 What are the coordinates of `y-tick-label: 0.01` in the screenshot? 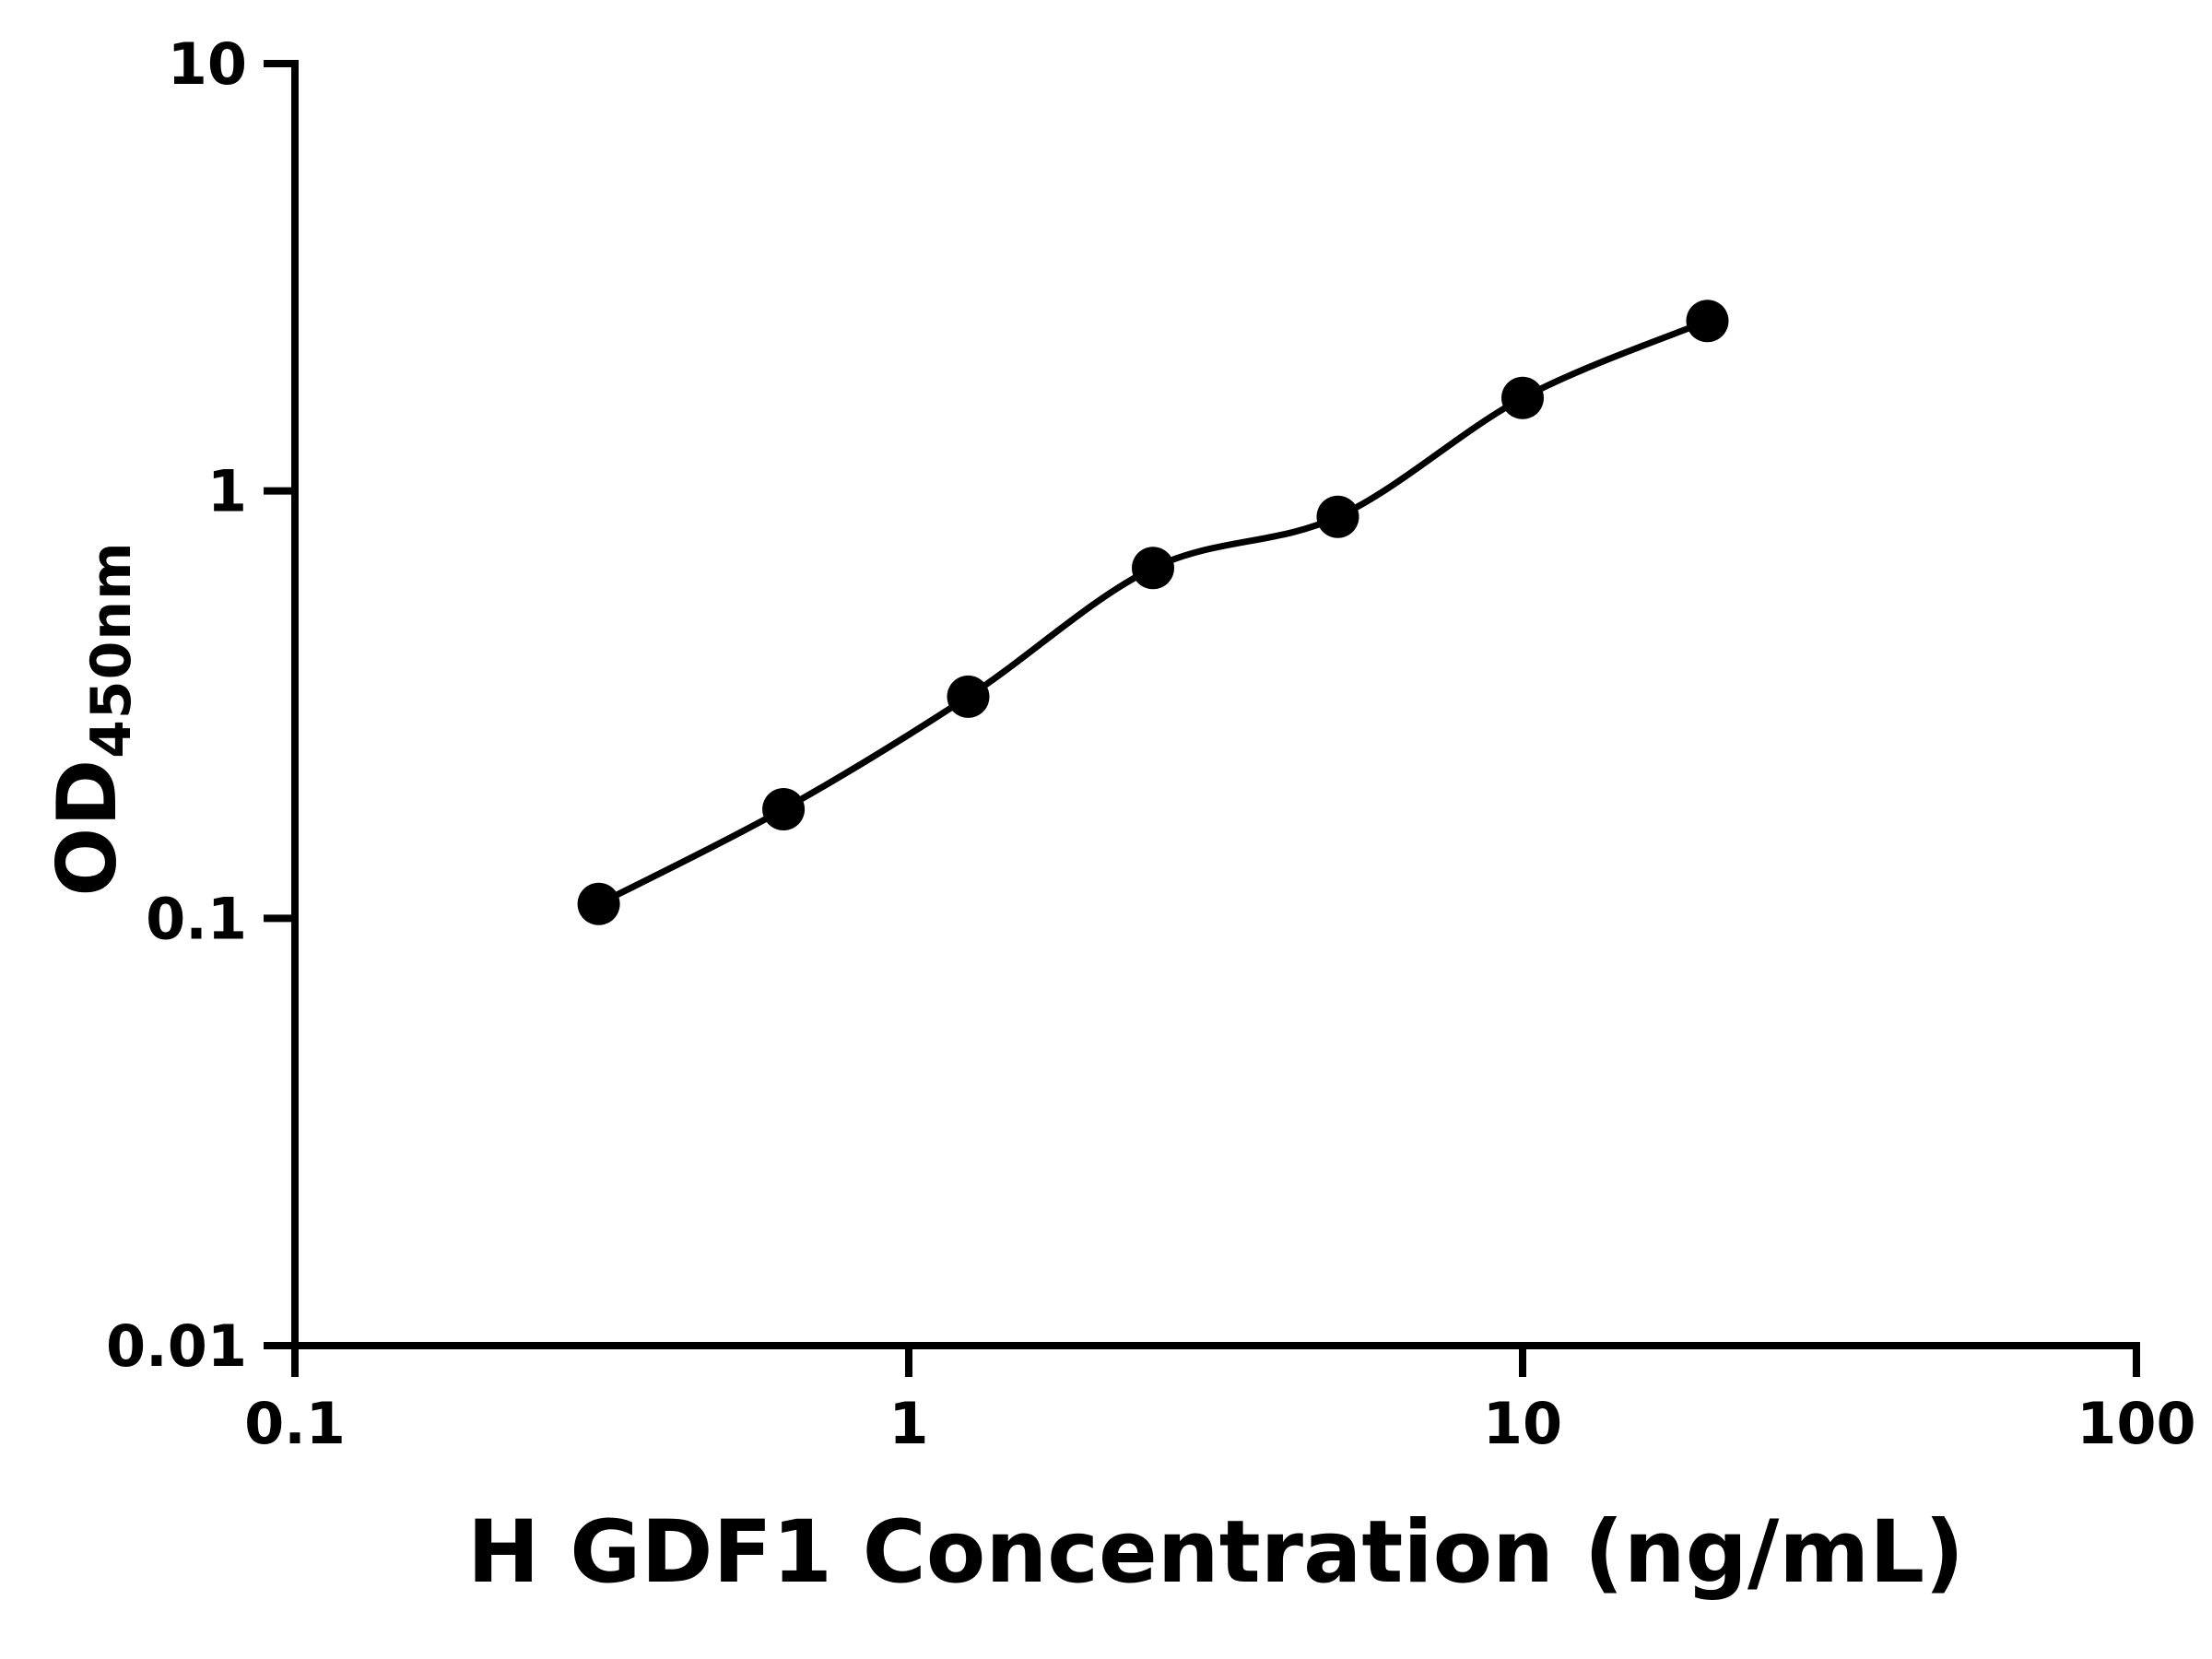 It's located at (176, 1346).